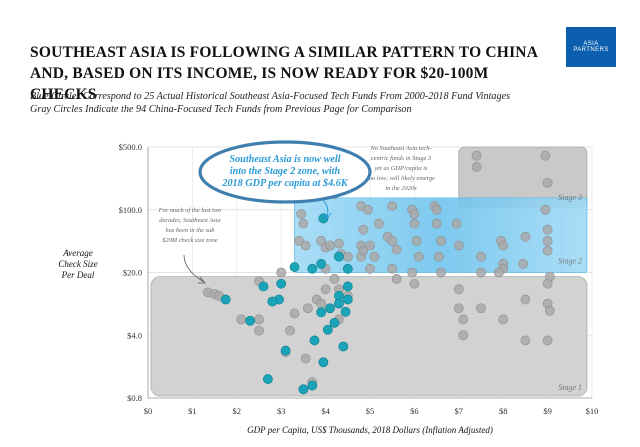 Image resolution: width=640 pixels, height=447 pixels. Describe the element at coordinates (130, 147) in the screenshot. I see `y-tick-label: $500.0` at that location.